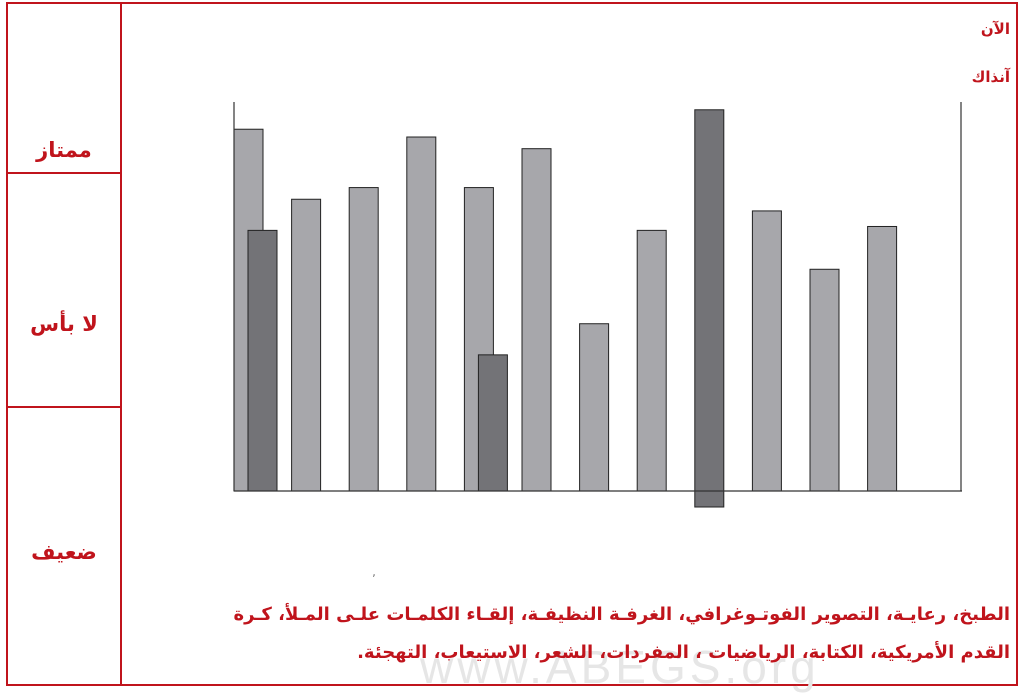  What do you see at coordinates (620, 667) in the screenshot?
I see `watermark: www.ABEGS.org` at bounding box center [620, 667].